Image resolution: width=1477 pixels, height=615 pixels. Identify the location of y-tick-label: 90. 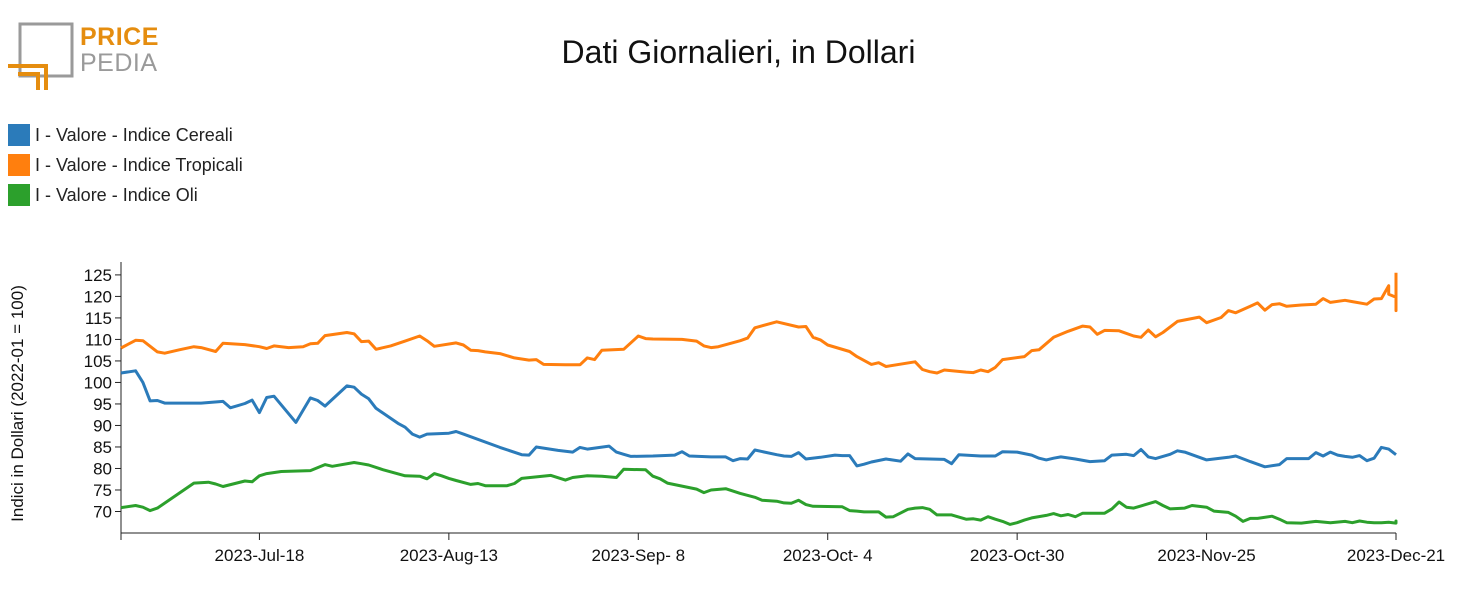
(102, 425).